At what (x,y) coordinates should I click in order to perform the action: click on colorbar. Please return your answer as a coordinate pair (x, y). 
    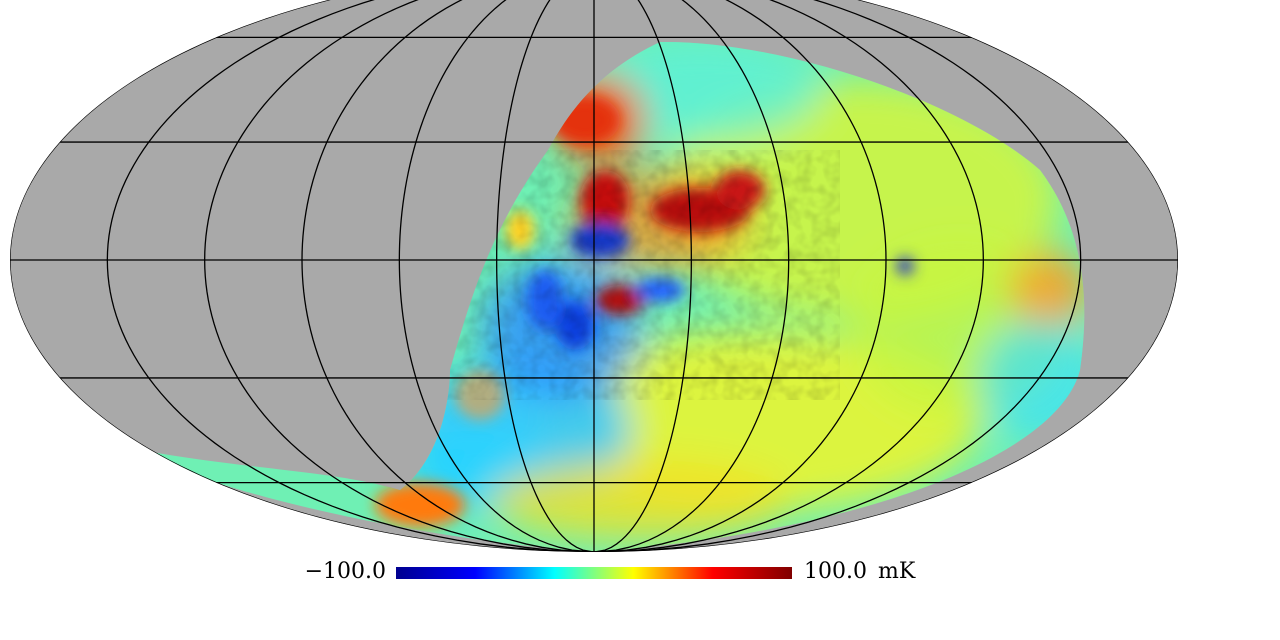
    Looking at the image, I should click on (594, 573).